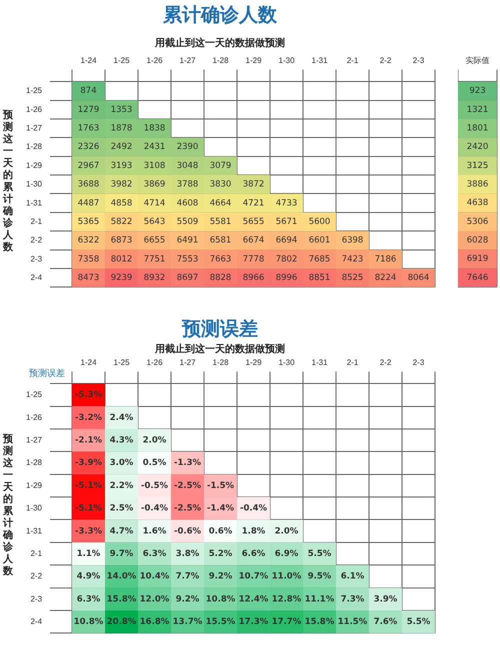 This screenshot has width=500, height=648. I want to click on data-label: 5822, so click(121, 221).